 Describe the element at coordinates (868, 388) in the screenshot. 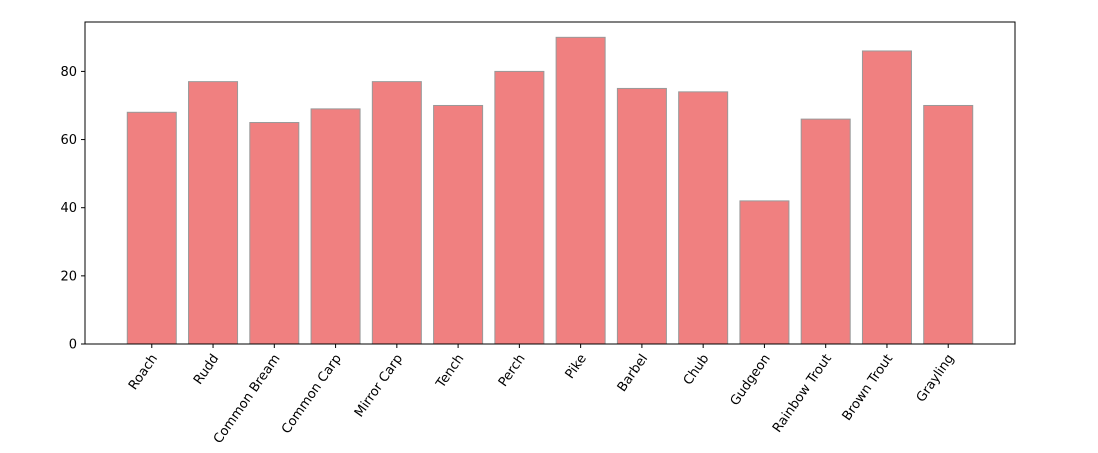

I see `x-tick-label: Brown Trout` at that location.